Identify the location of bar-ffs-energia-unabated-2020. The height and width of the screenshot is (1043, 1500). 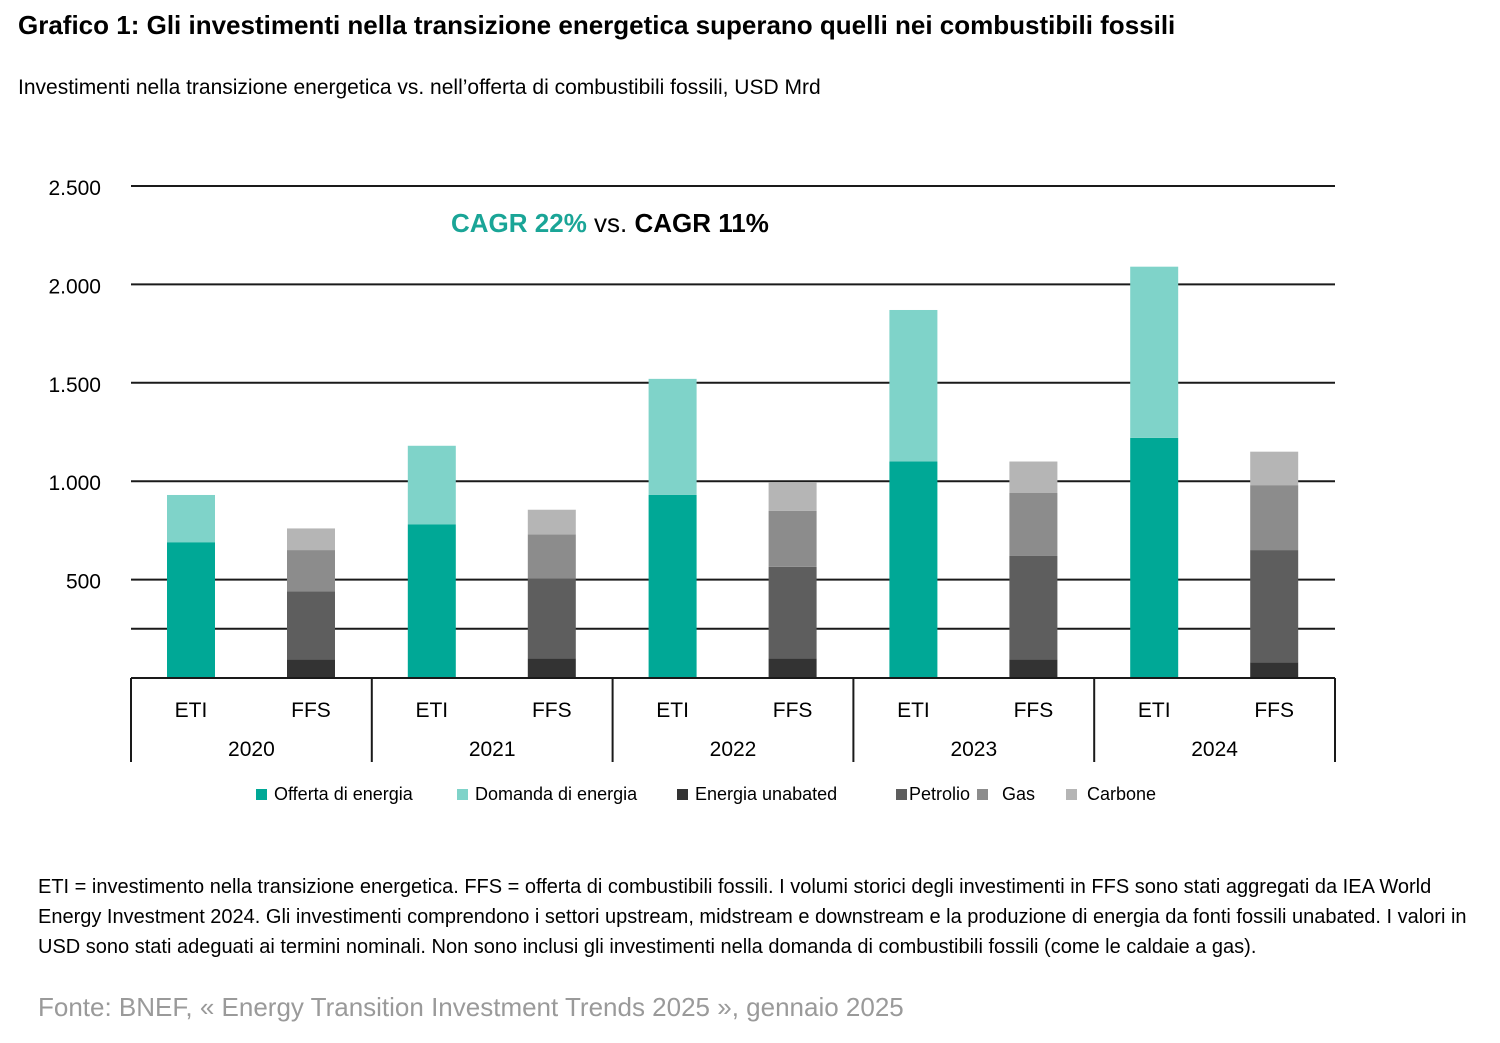
(311, 668).